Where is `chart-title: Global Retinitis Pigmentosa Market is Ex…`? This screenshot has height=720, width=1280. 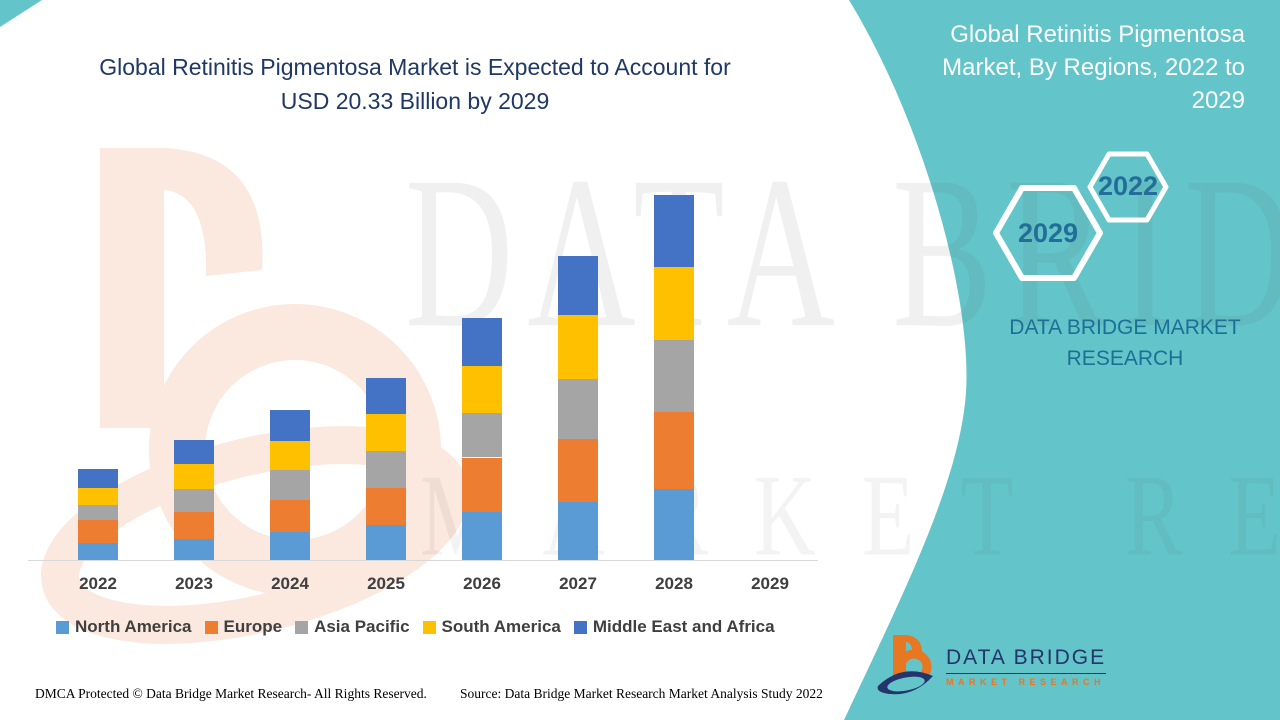 chart-title: Global Retinitis Pigmentosa Market is Ex… is located at coordinates (415, 84).